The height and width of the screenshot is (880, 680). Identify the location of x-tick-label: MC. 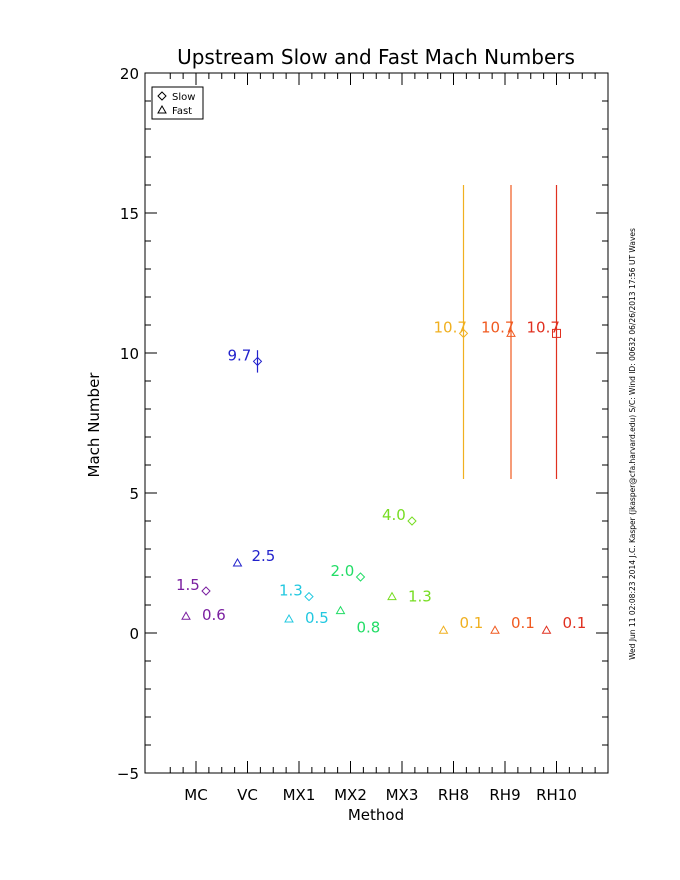
(195, 795).